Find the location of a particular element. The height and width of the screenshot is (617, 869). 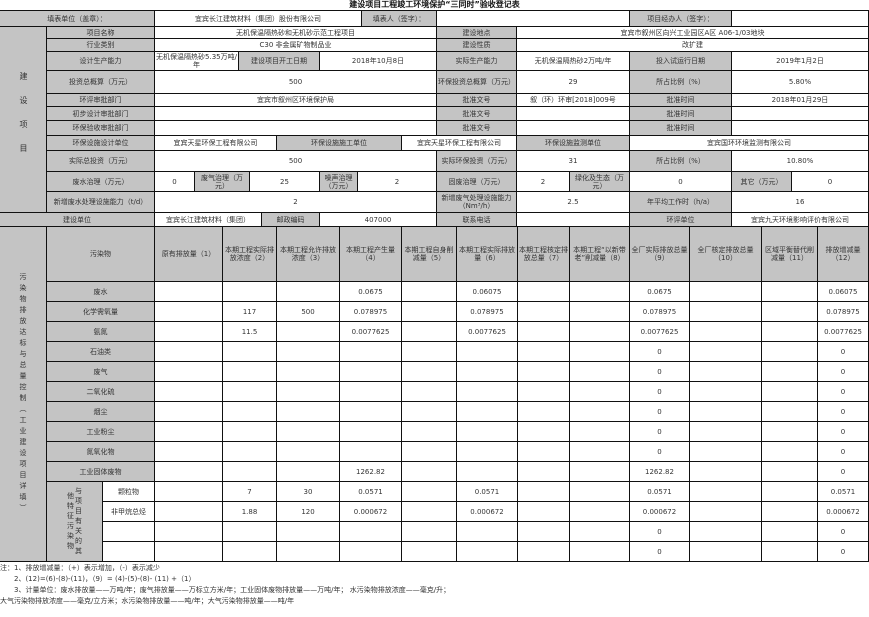

column-header: 本期工程实际排放浓度（2） is located at coordinates (249, 254).